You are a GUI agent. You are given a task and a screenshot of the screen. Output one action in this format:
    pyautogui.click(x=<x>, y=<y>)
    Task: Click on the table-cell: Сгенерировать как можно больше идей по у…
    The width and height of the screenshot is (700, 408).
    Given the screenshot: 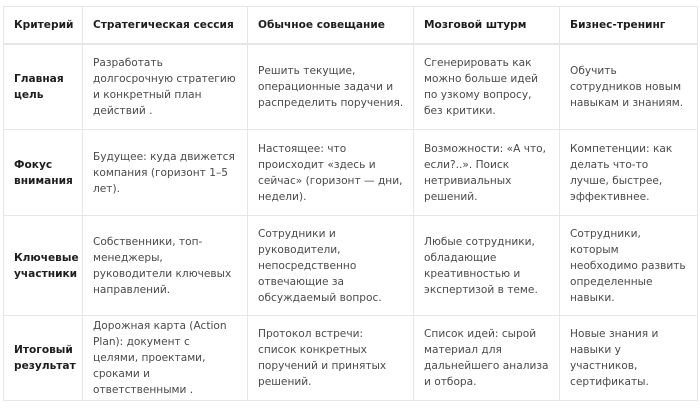 What is the action you would take?
    pyautogui.click(x=486, y=86)
    